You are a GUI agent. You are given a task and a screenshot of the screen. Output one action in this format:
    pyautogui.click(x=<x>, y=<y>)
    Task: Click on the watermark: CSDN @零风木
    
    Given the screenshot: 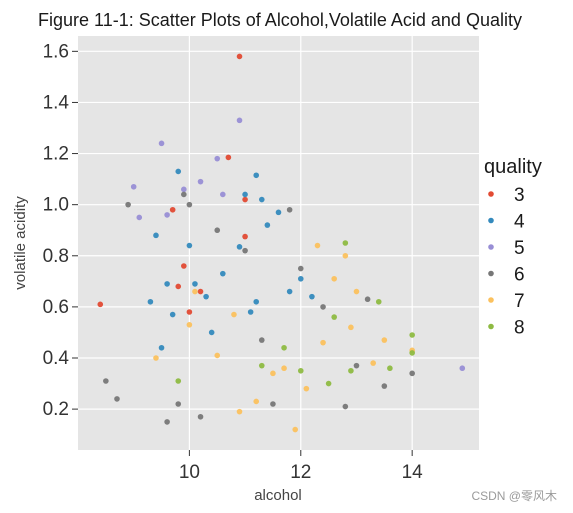 What is the action you would take?
    pyautogui.click(x=514, y=496)
    